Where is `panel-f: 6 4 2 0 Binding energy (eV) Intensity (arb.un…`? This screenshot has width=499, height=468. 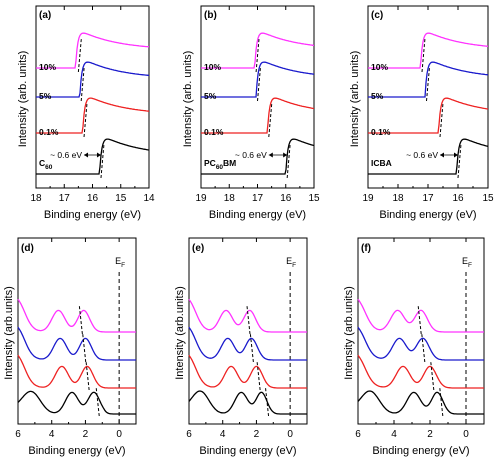 panel-f: 6 4 2 0 Binding energy (eV) Intensity (arb.un… is located at coordinates (414, 347).